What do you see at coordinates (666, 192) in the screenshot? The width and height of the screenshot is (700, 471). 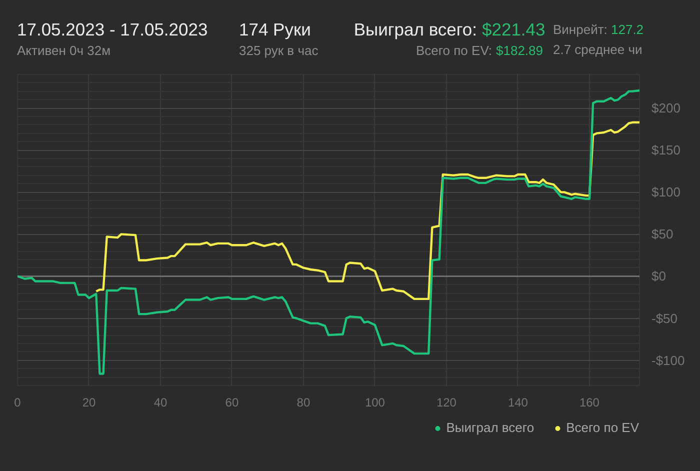 I see `y-tick-label: $100` at bounding box center [666, 192].